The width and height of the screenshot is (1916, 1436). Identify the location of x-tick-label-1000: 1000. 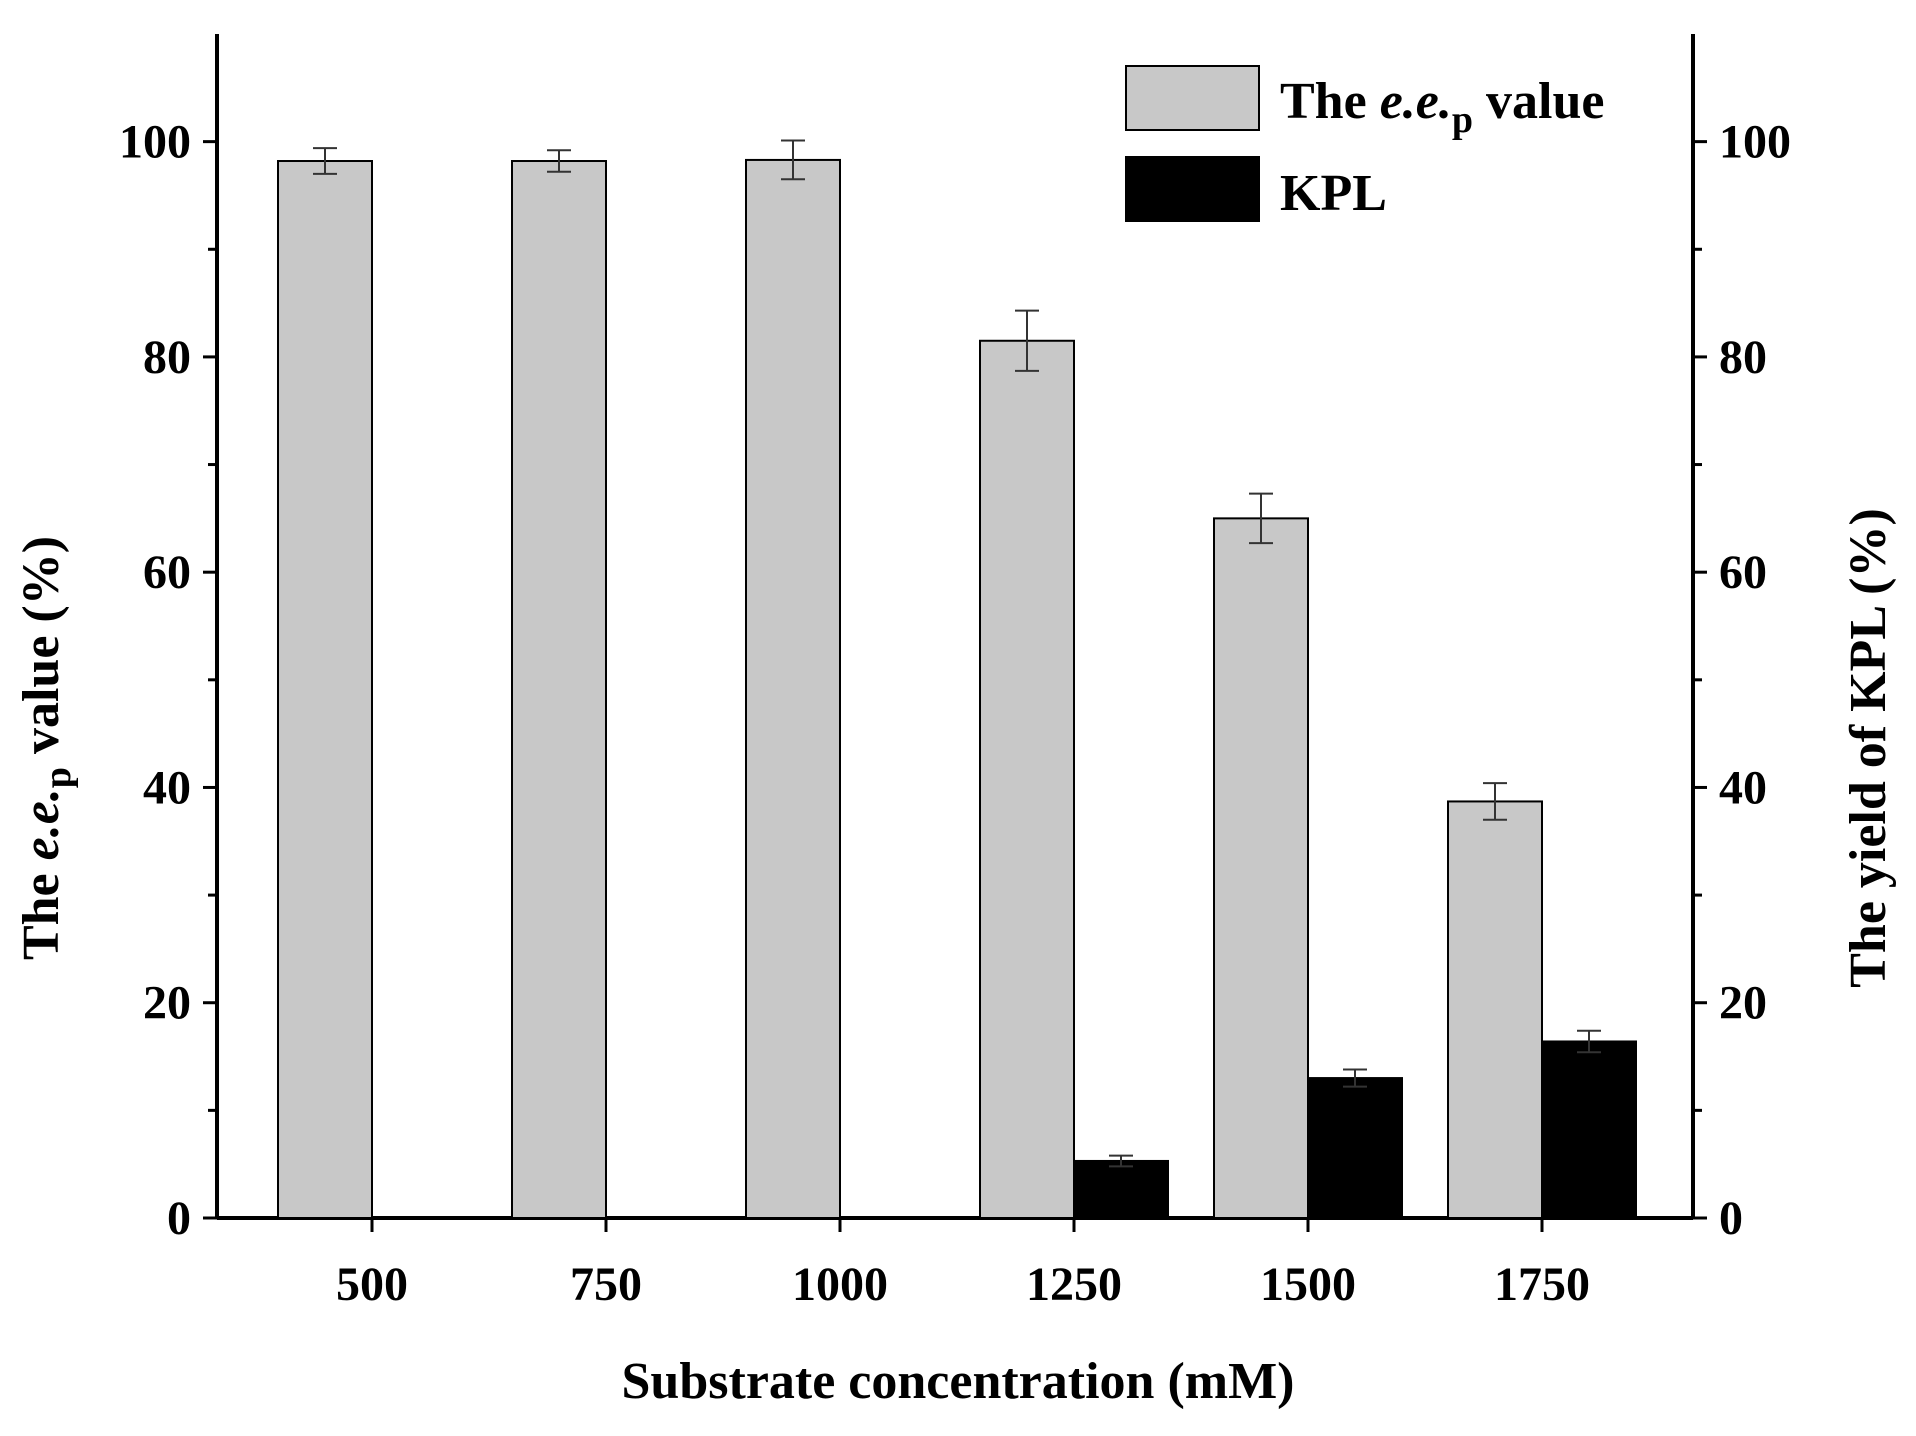
(840, 1284).